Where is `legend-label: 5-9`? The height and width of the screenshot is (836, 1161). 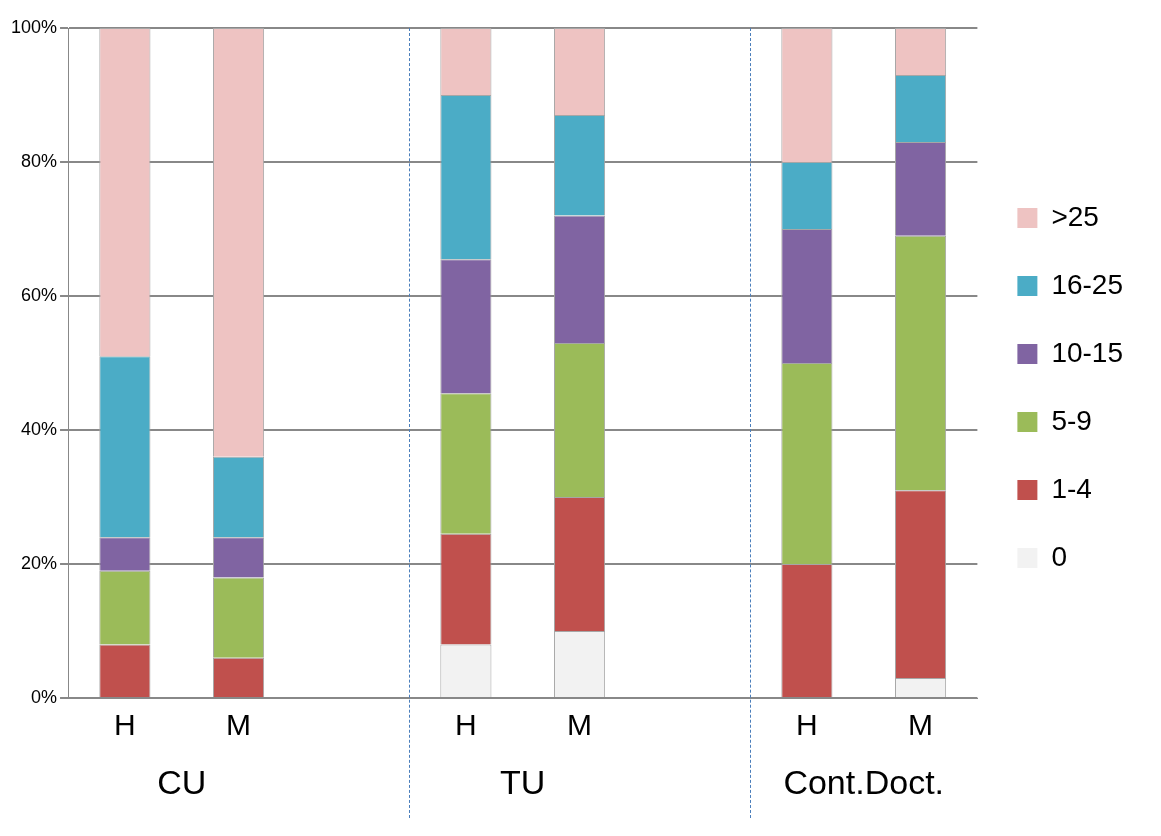 legend-label: 5-9 is located at coordinates (1071, 420).